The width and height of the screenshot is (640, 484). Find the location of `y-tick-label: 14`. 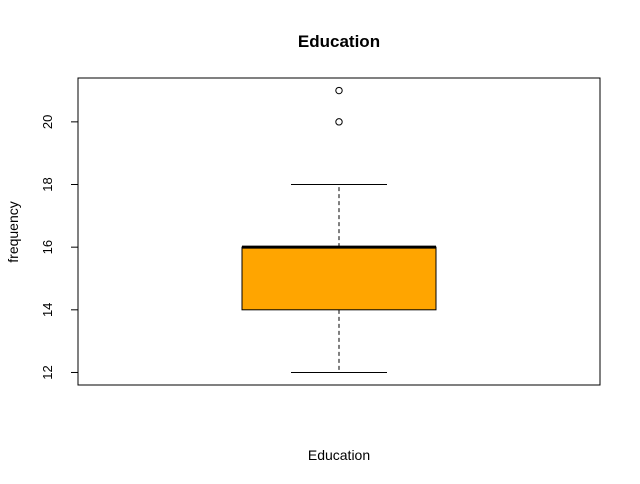

y-tick-label: 14 is located at coordinates (47, 310).